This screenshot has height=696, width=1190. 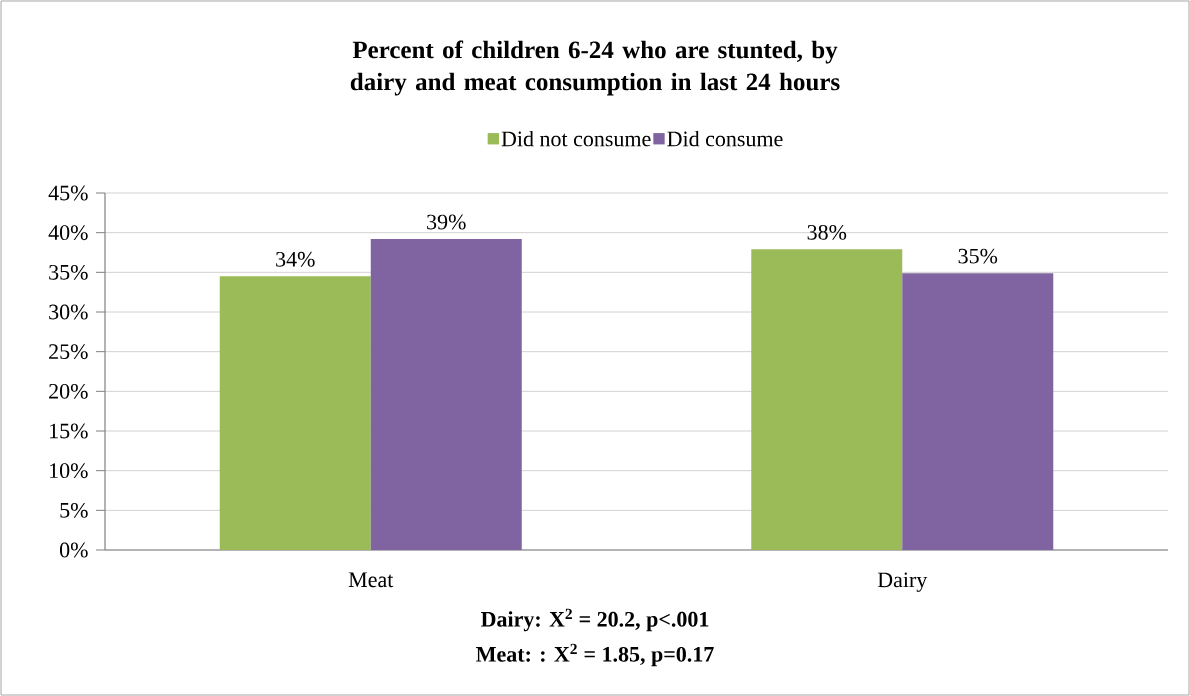 What do you see at coordinates (295, 259) in the screenshot?
I see `data-label: 34%` at bounding box center [295, 259].